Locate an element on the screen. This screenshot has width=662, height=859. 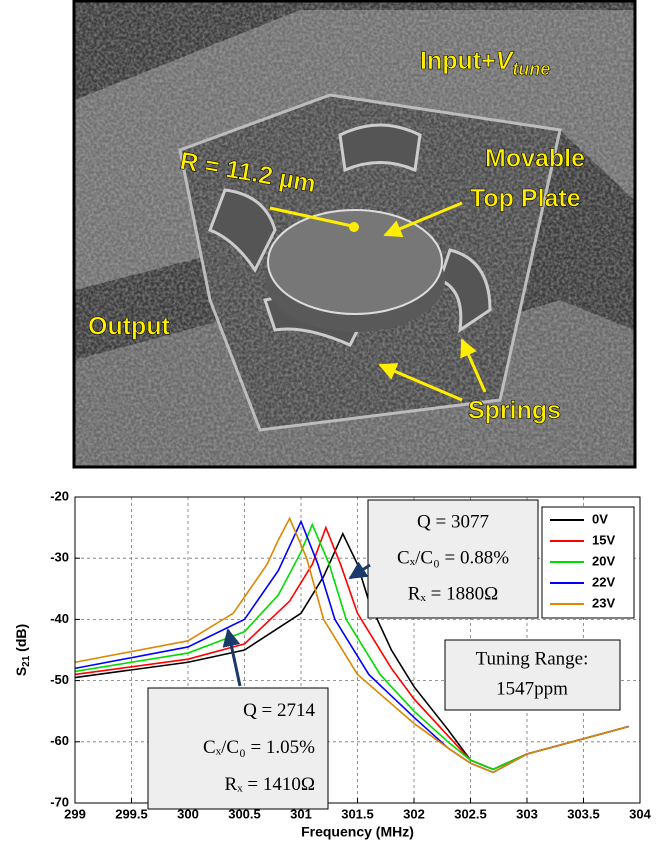
input-text: Input+ is located at coordinates (458, 61).